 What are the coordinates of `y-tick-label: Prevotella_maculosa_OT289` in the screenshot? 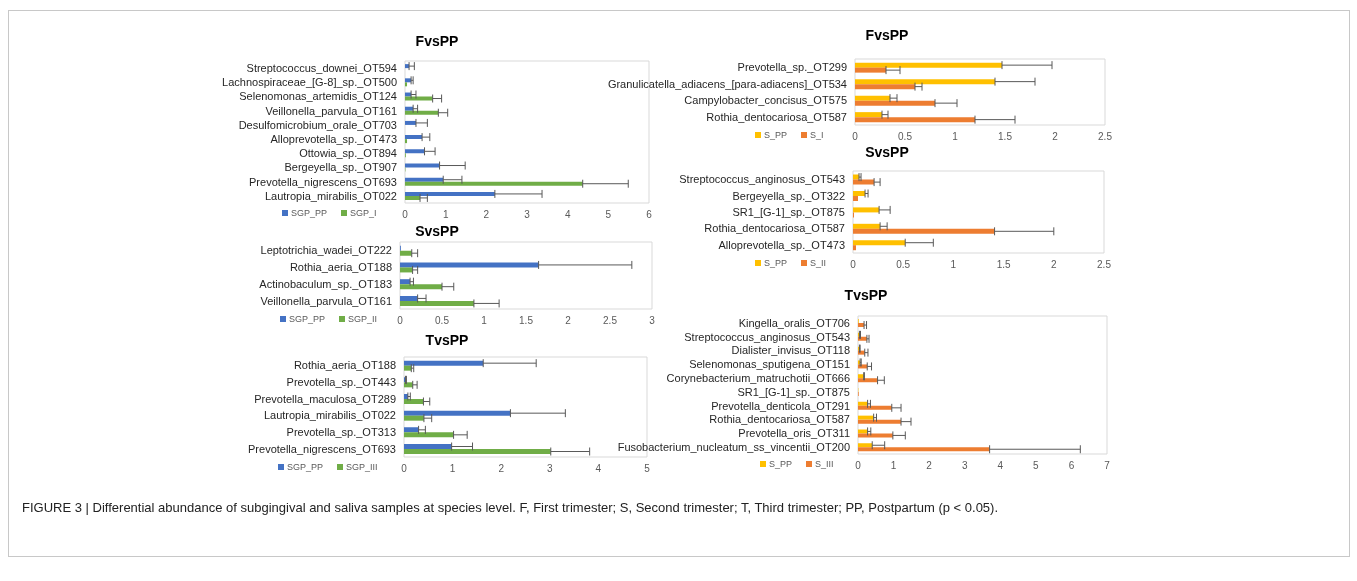 It's located at (325, 398).